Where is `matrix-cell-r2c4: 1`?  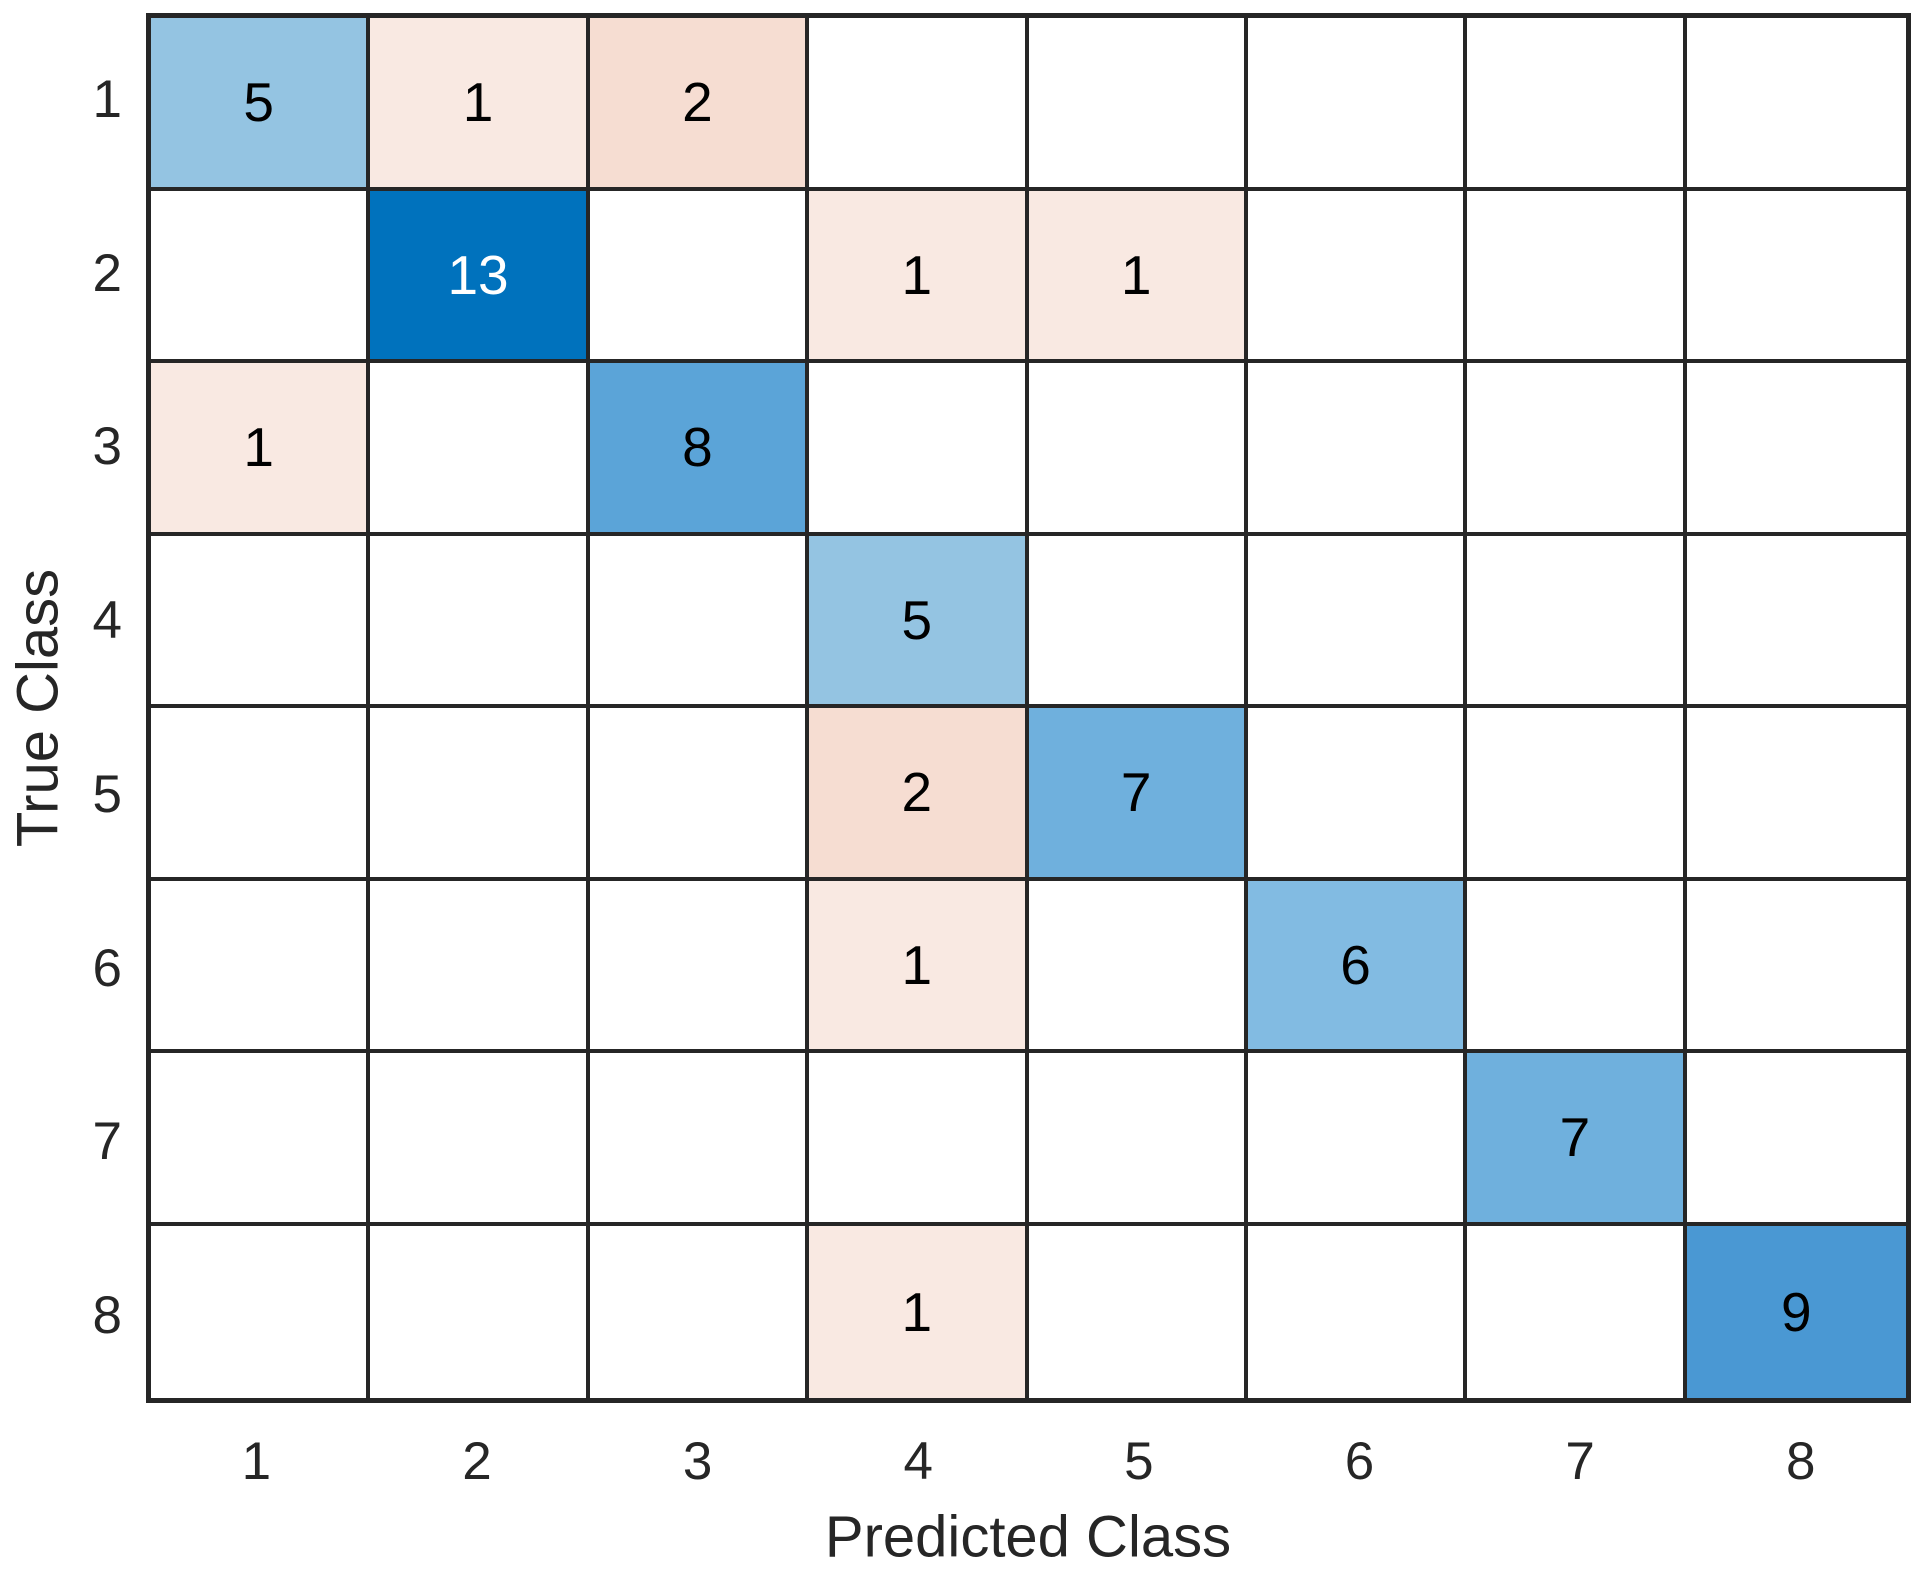 matrix-cell-r2c4: 1 is located at coordinates (919, 276).